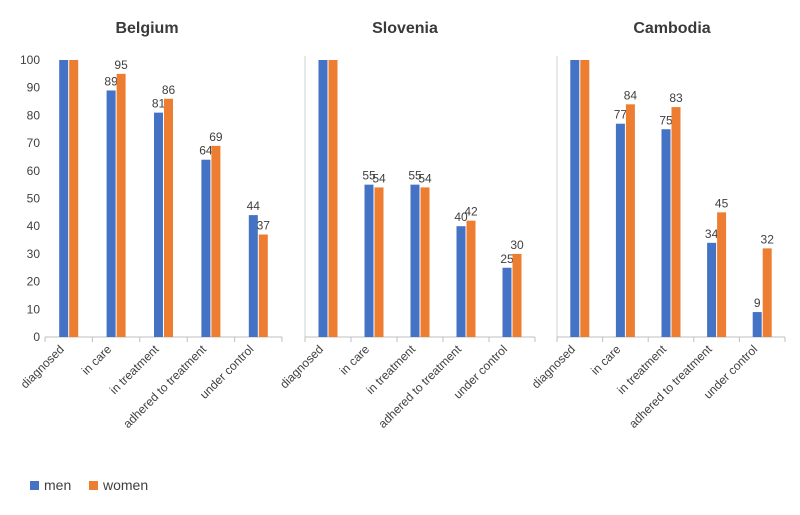 The image size is (800, 515). Describe the element at coordinates (631, 95) in the screenshot. I see `data-label-women: 84` at that location.